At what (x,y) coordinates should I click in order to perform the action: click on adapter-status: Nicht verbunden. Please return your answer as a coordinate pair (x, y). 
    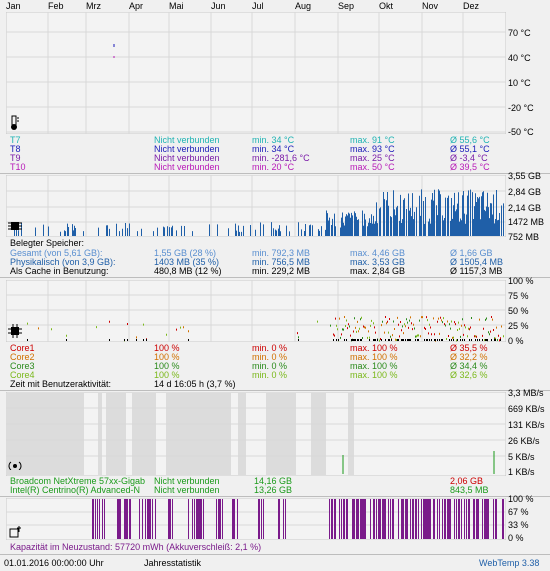
    Looking at the image, I should click on (187, 481).